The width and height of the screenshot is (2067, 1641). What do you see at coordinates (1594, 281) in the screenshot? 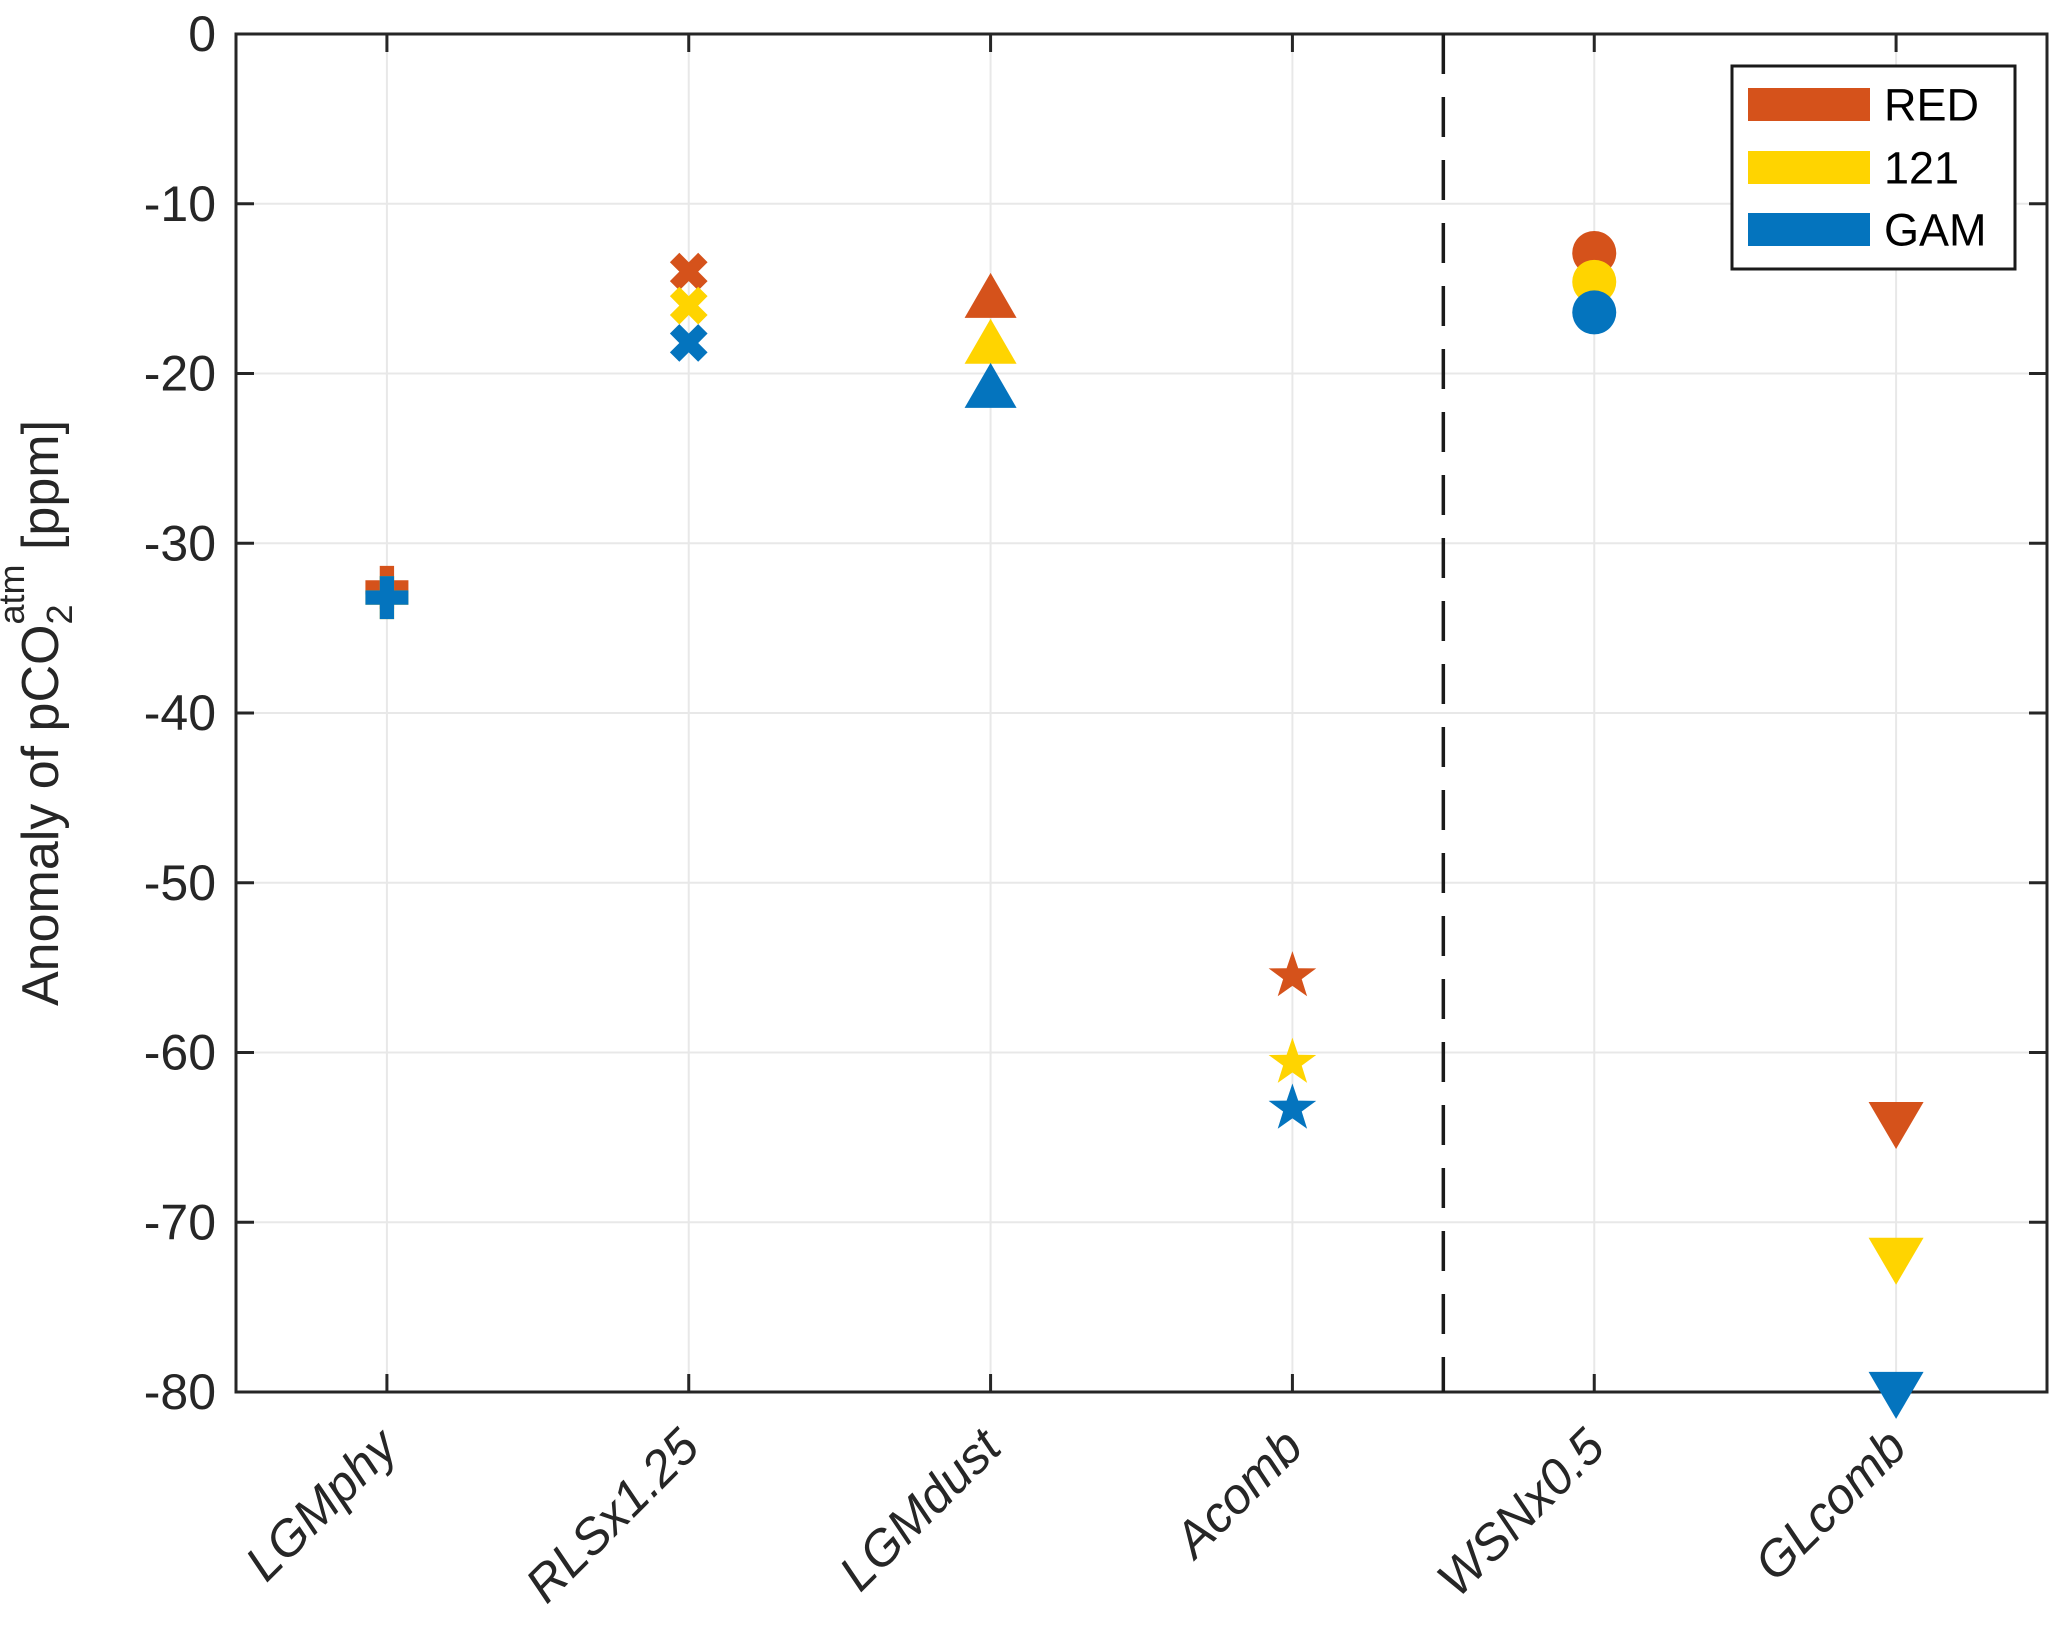
I see `marker-121-WSNx0.5` at bounding box center [1594, 281].